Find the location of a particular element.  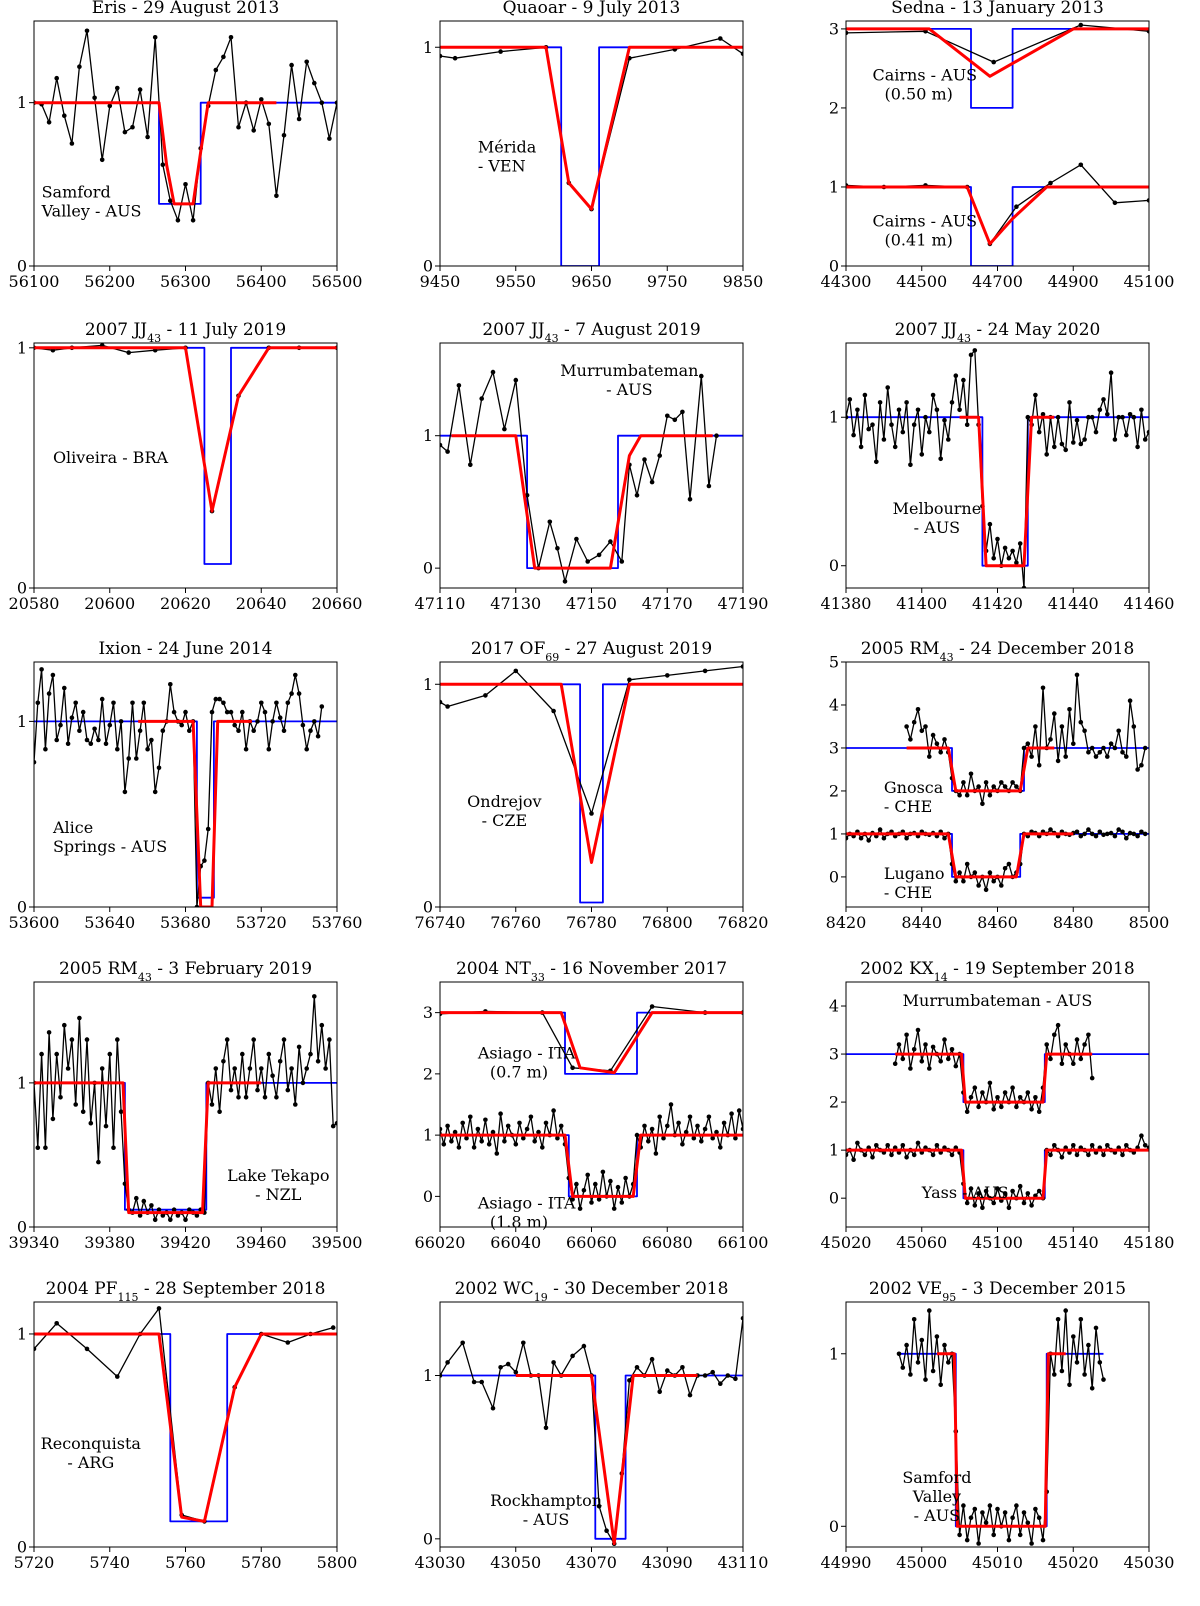

x-tick-label: 44900 is located at coordinates (1073, 281).